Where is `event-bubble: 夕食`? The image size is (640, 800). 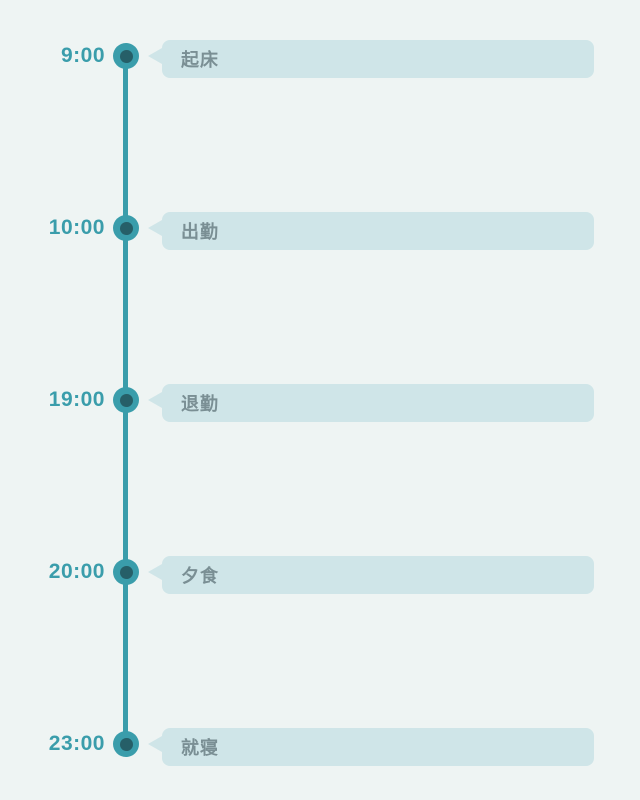
event-bubble: 夕食 is located at coordinates (371, 575).